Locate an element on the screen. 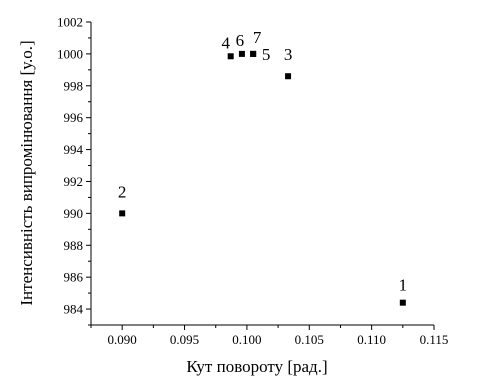 This screenshot has width=480, height=382. point-label: 5 is located at coordinates (266, 54).